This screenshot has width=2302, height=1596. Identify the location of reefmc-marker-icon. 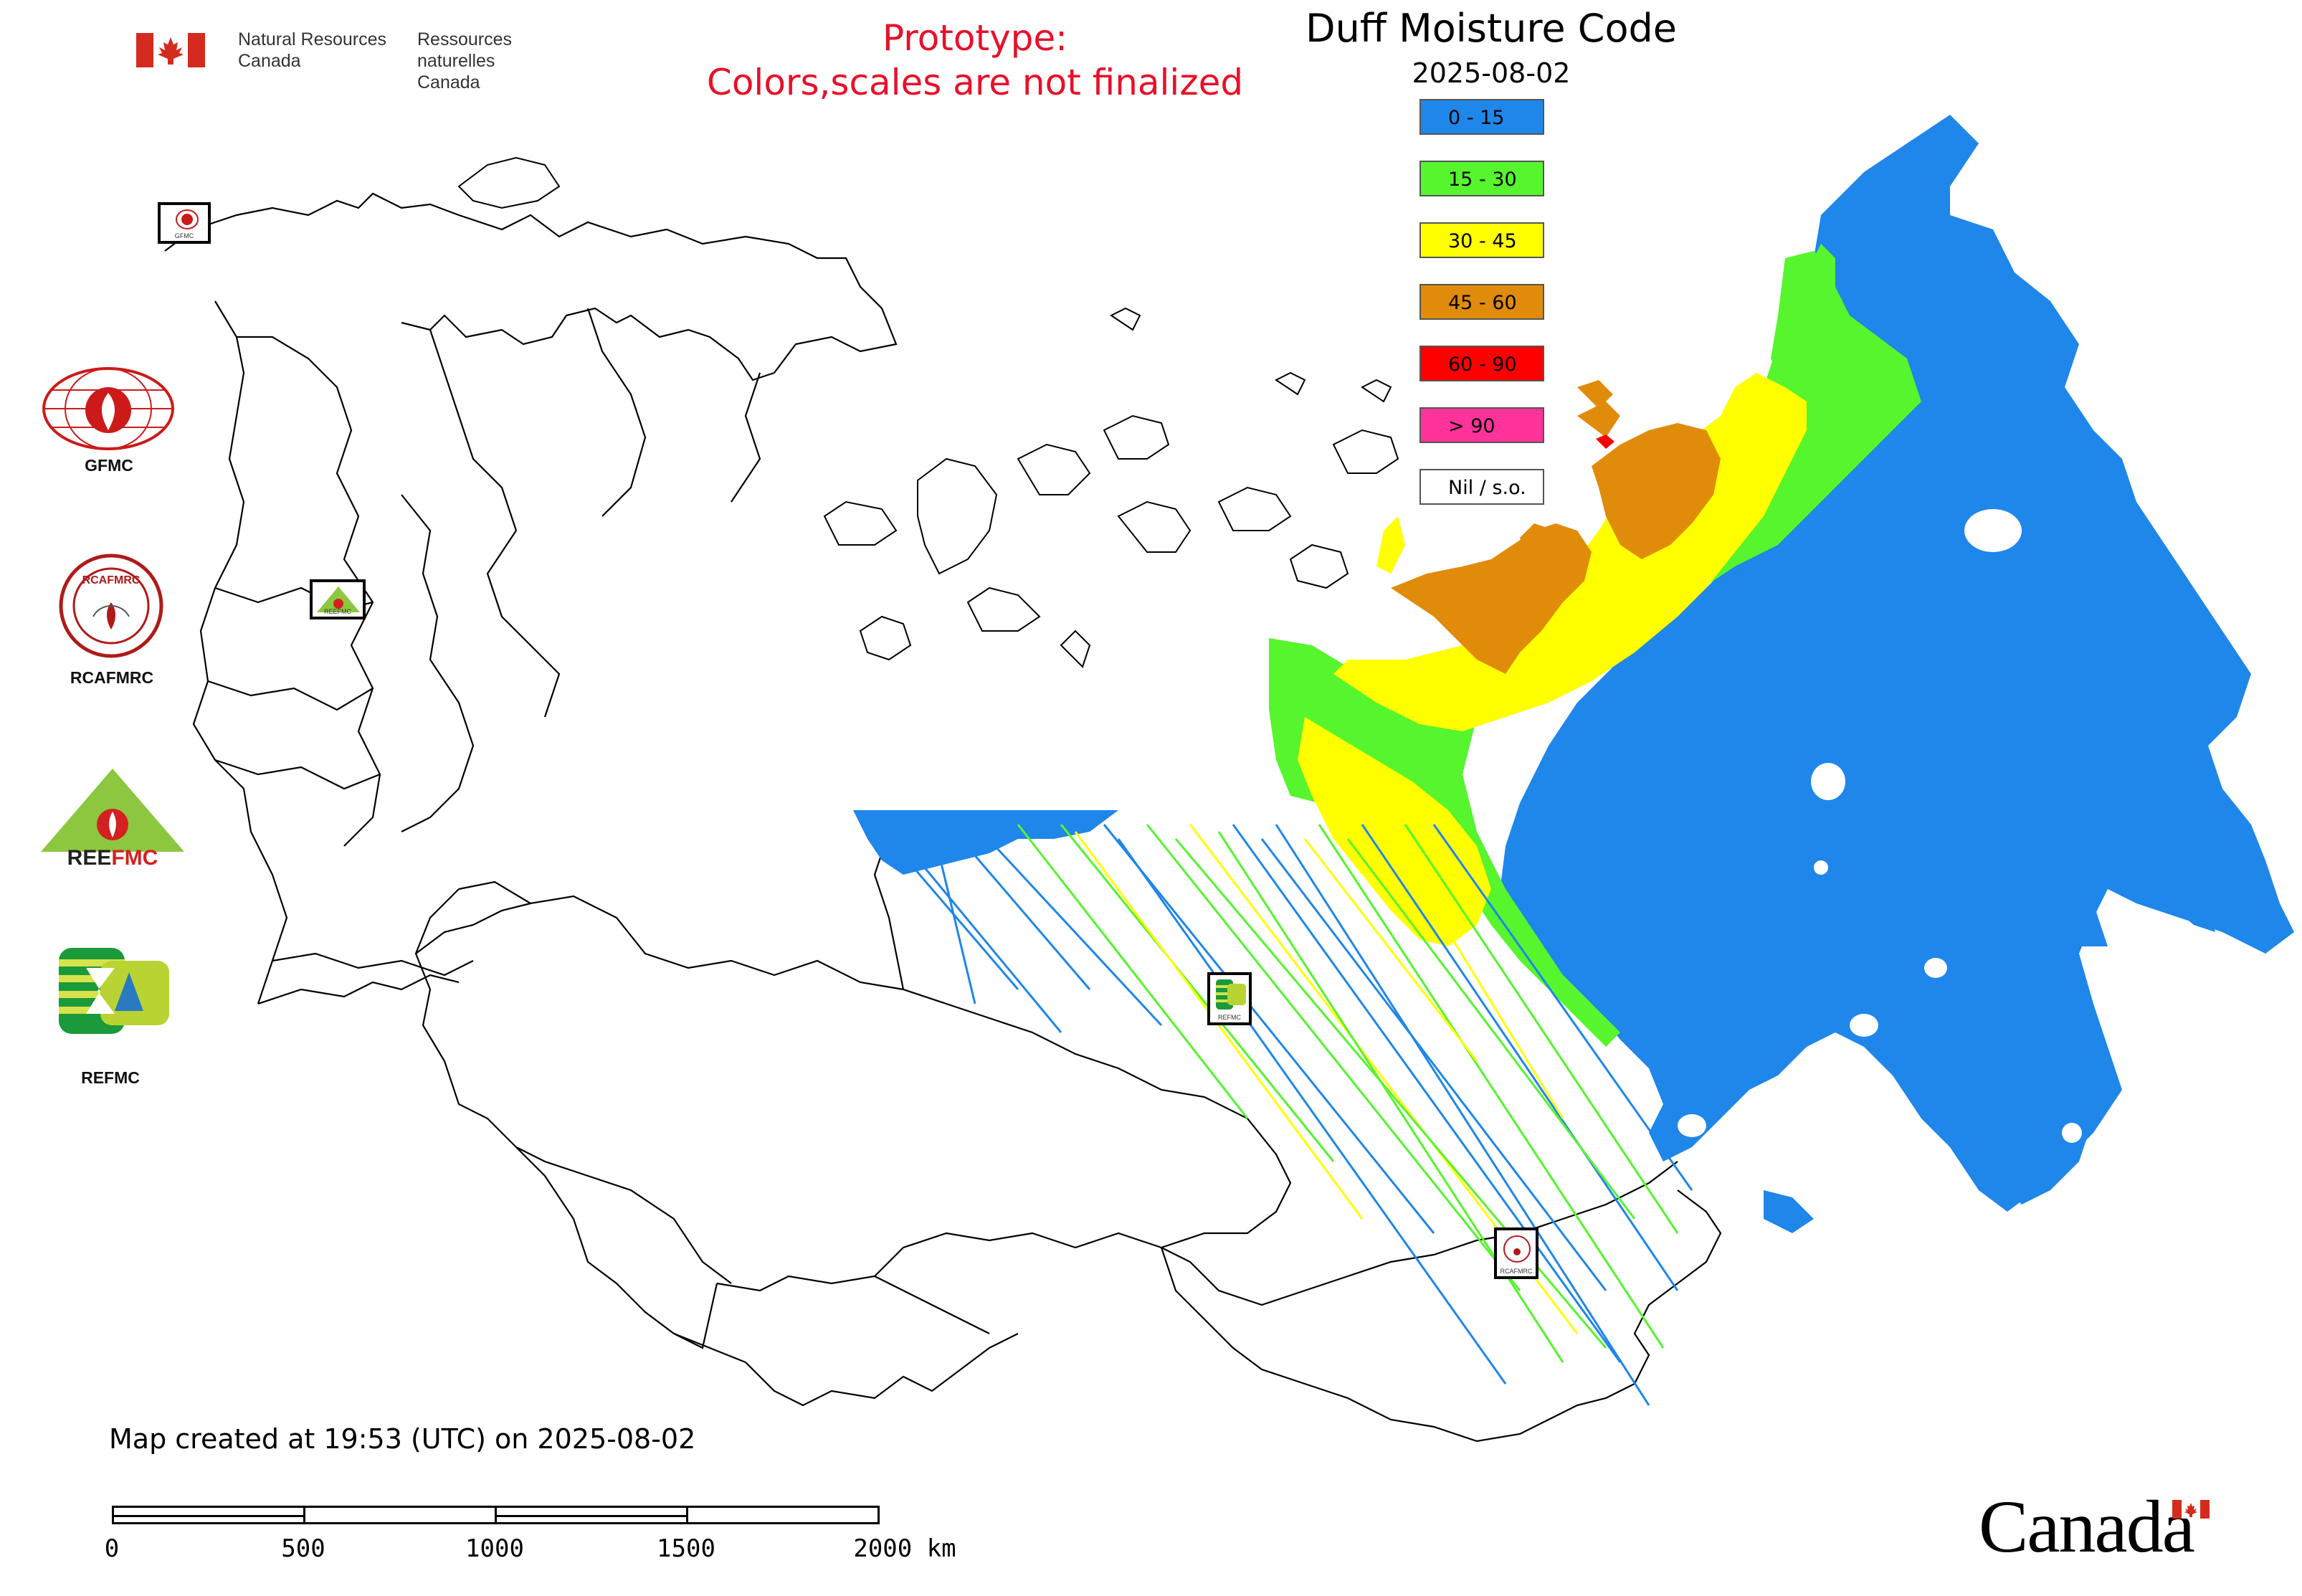
(339, 599).